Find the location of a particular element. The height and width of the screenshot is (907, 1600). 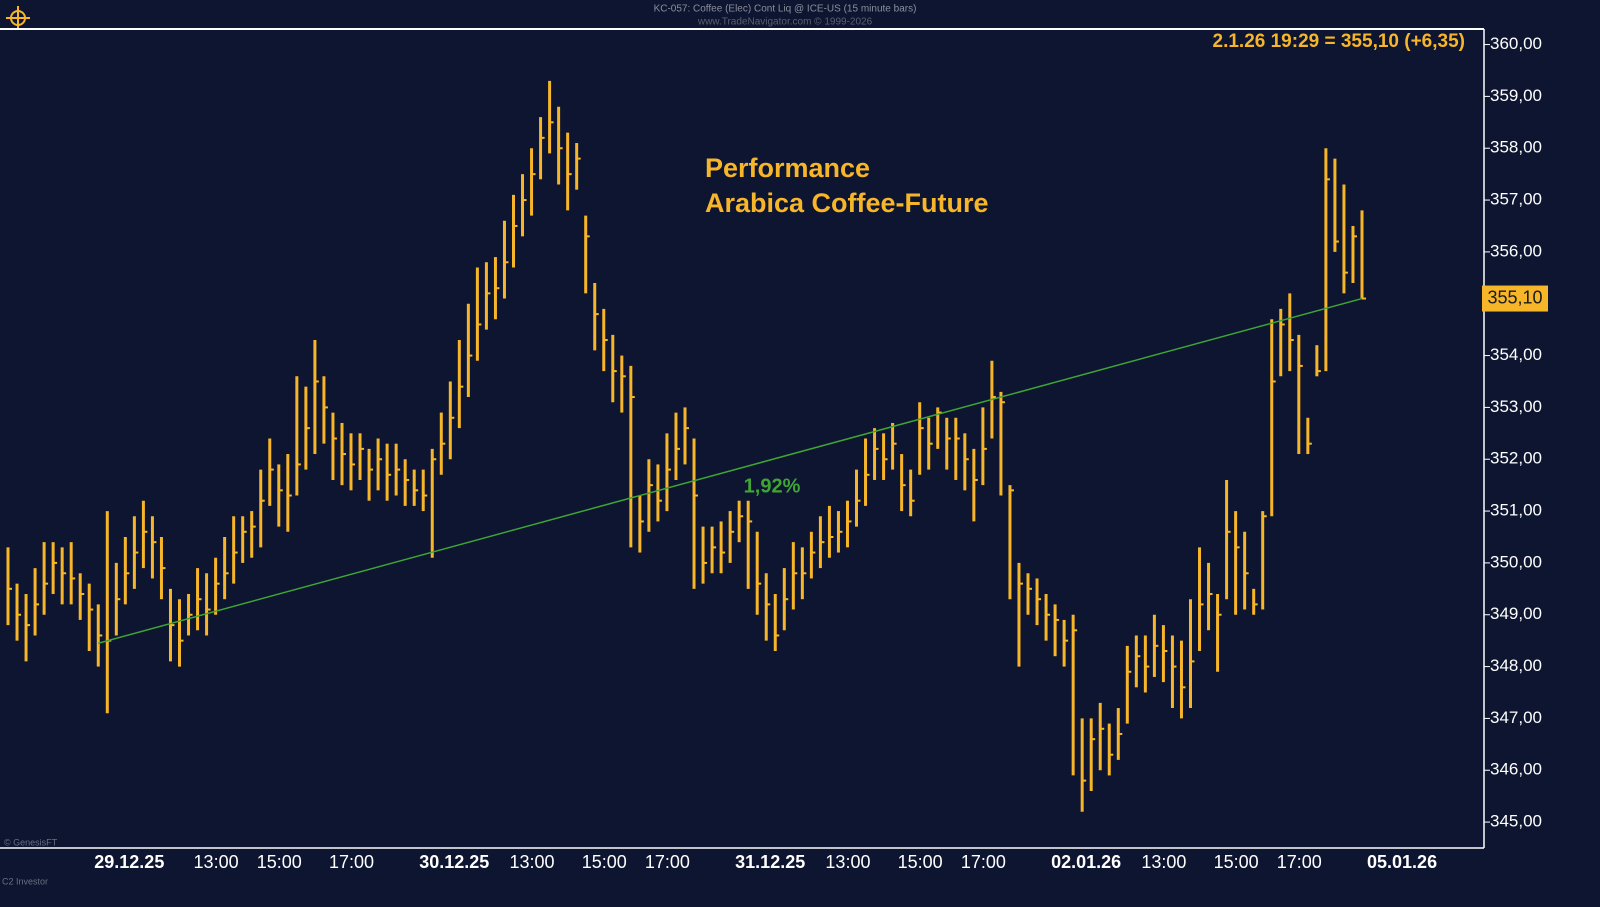

y-tick-label: 352,00 is located at coordinates (1516, 458).